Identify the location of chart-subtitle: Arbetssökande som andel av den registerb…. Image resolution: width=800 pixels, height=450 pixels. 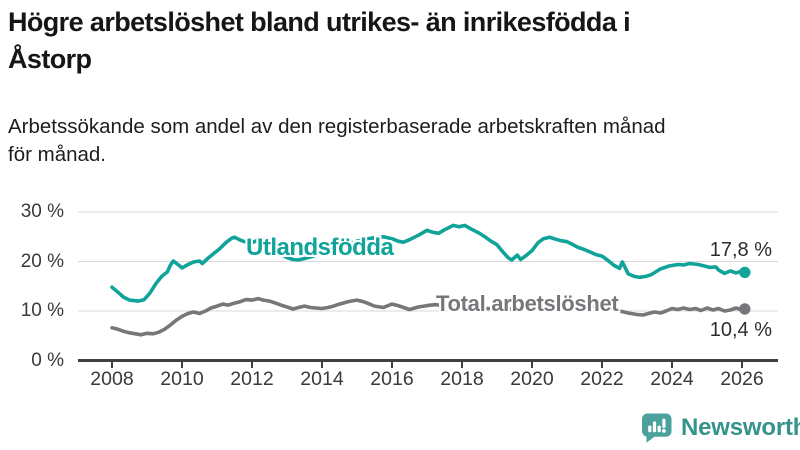
(402, 141).